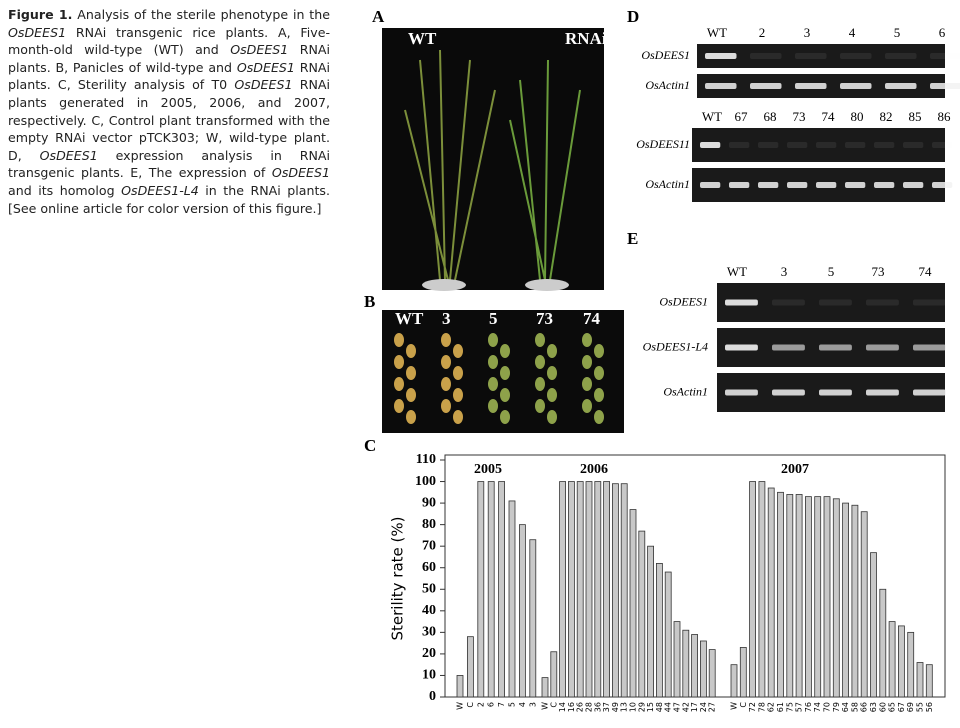 The image size is (960, 728). I want to click on x-tick-label: 76, so click(808, 707).